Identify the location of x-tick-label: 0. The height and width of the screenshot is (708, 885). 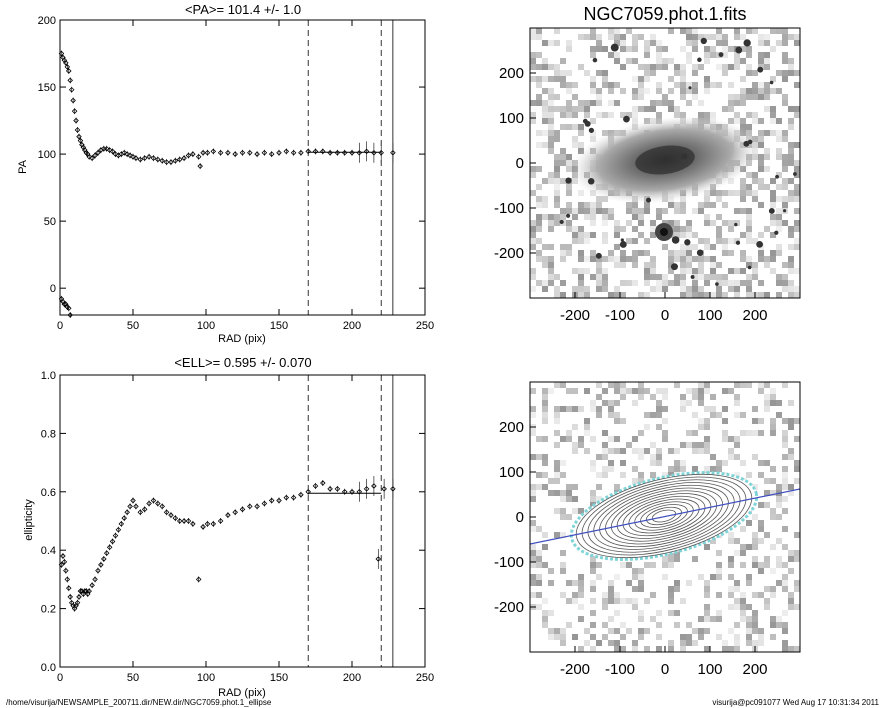
(60, 326).